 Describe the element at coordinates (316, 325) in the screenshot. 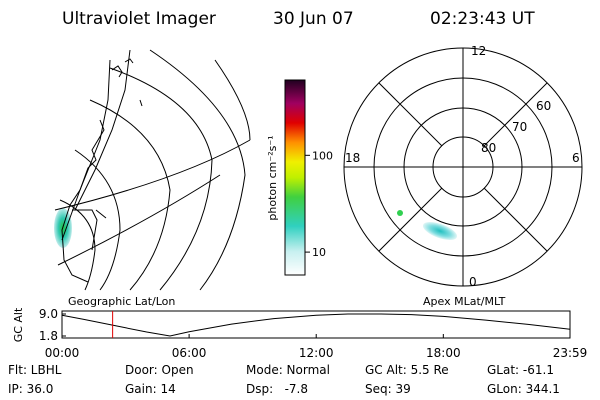

I see `altitude-curve` at that location.